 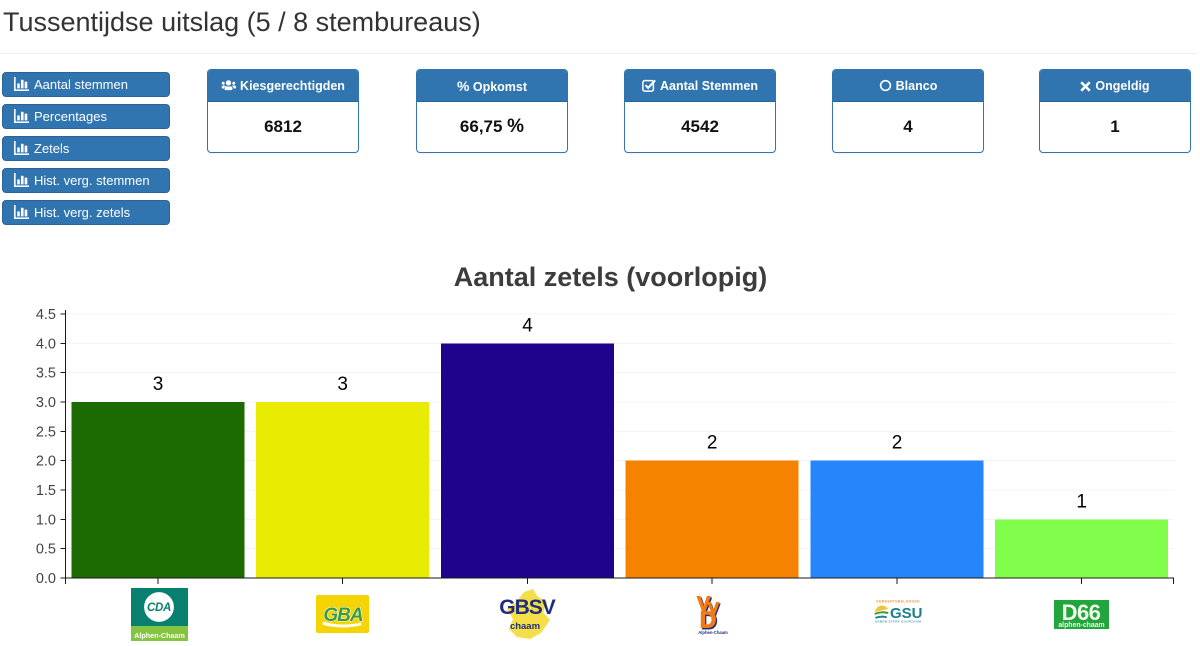 I want to click on svg-text: D66, so click(x=1081, y=612).